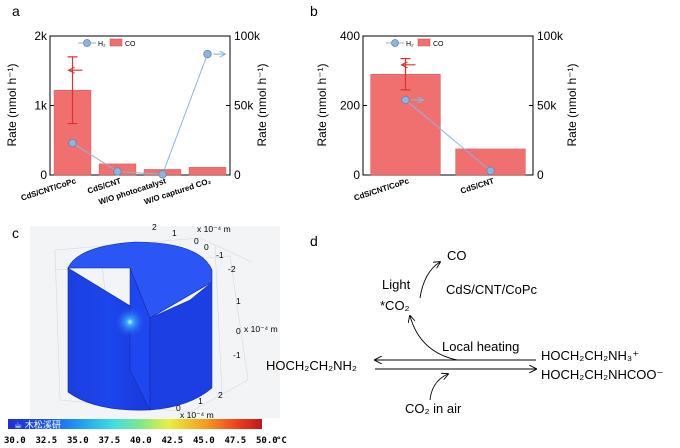 The image size is (680, 448). I want to click on sim-unit-bottom: x 10⁻⁴ m, so click(197, 415).